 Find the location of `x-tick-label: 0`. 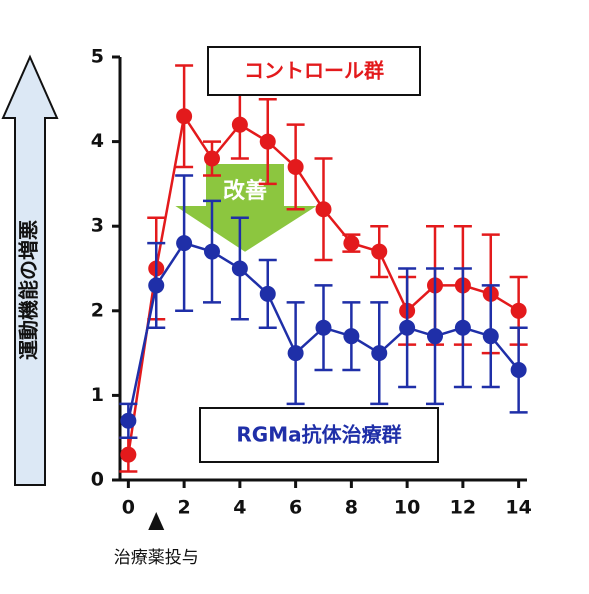

x-tick-label: 0 is located at coordinates (128, 508).